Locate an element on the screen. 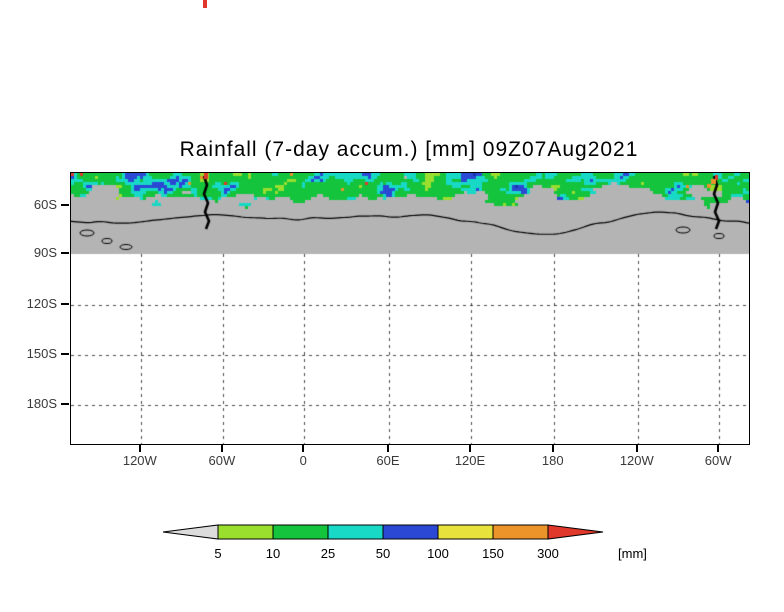 Image resolution: width=784 pixels, height=612 pixels. legend-below-range-arrow is located at coordinates (190, 532).